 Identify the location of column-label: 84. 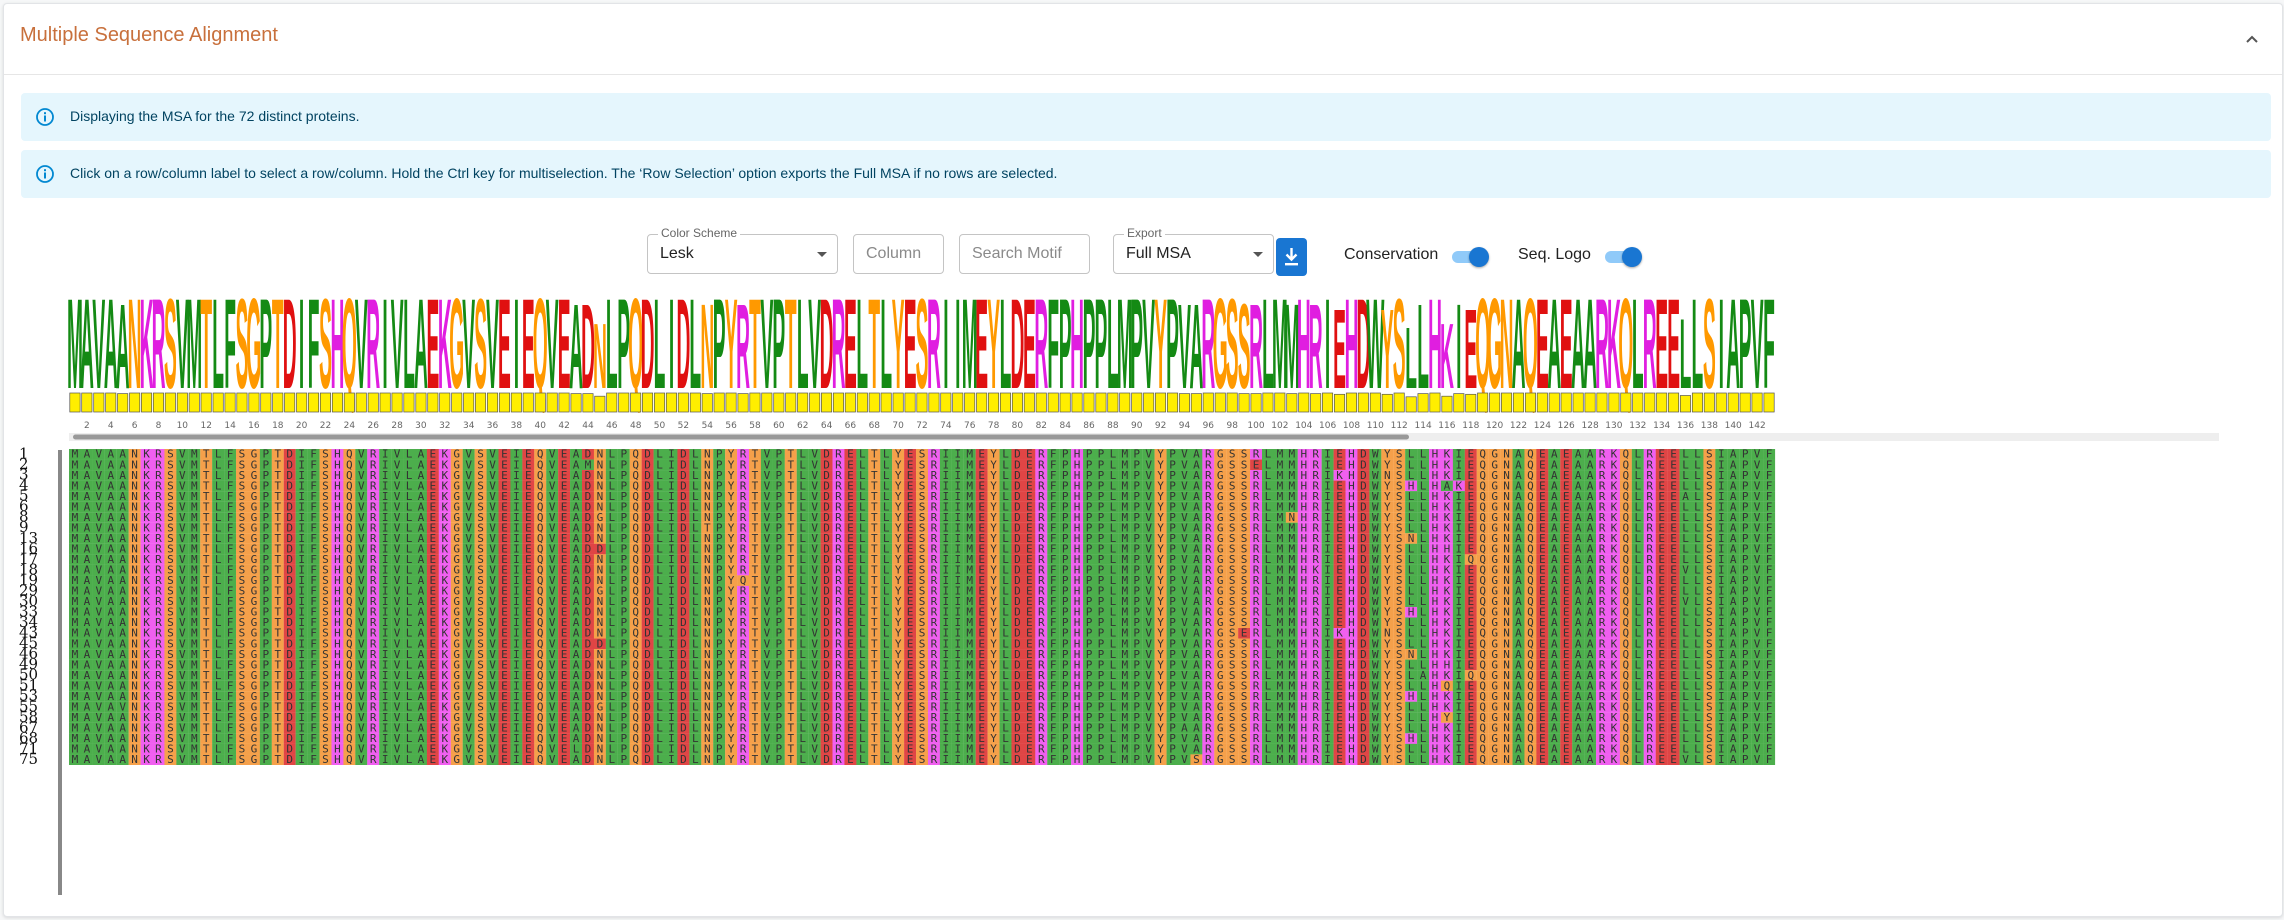
(1065, 426).